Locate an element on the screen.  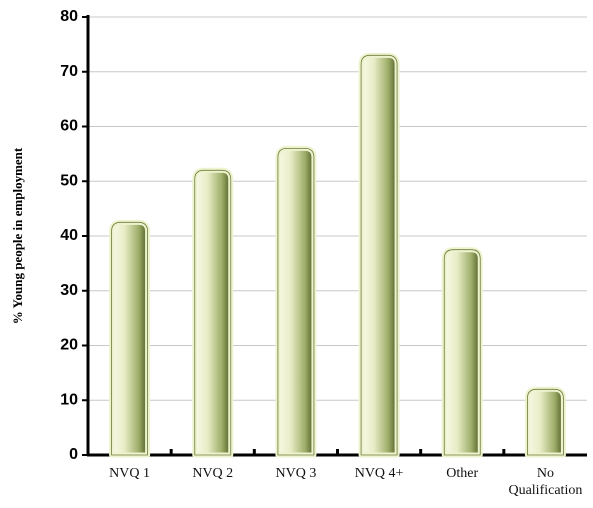
y-axis-label: % Young people in employment is located at coordinates (17, 235).